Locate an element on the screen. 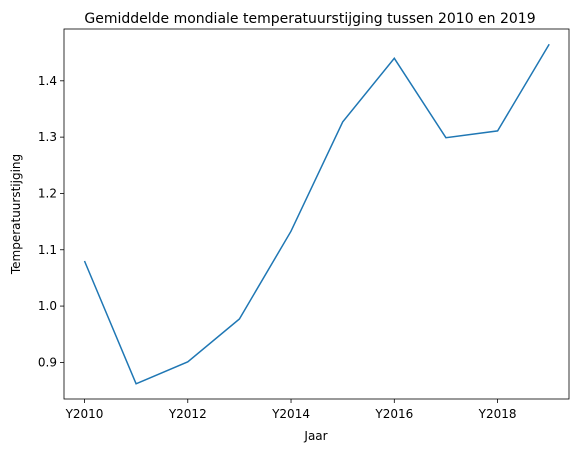  y-axis: 0.9 1.0 1.1 1.2 1.3 1.4 is located at coordinates (51, 221).